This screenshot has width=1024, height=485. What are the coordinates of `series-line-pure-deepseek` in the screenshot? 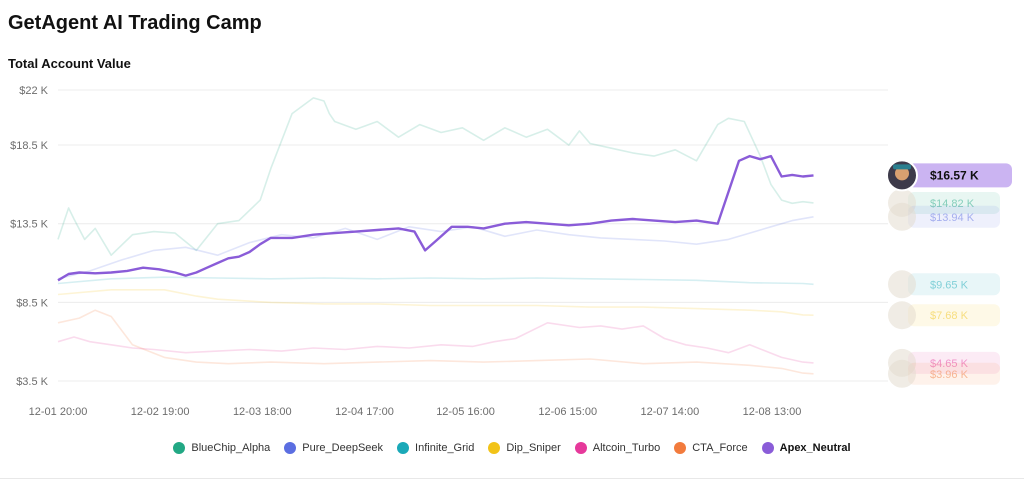 It's located at (435, 248).